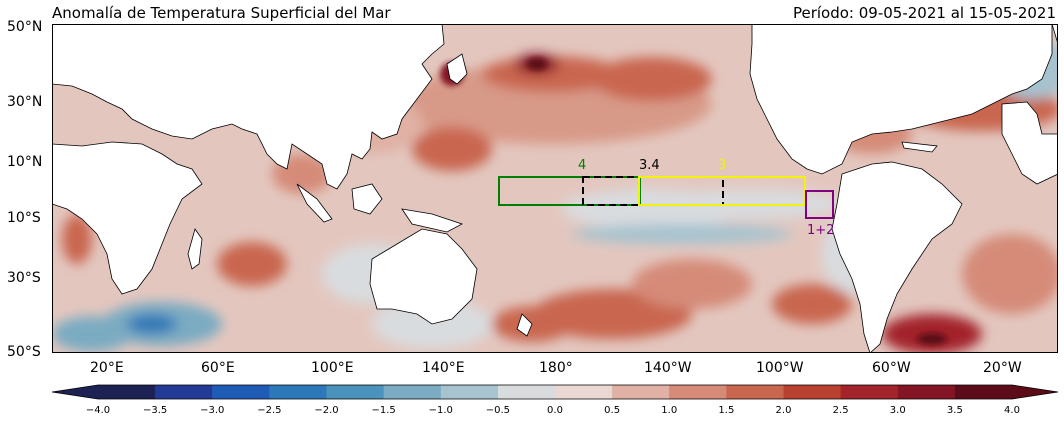  I want to click on landmass-new-guinea, so click(432, 220).